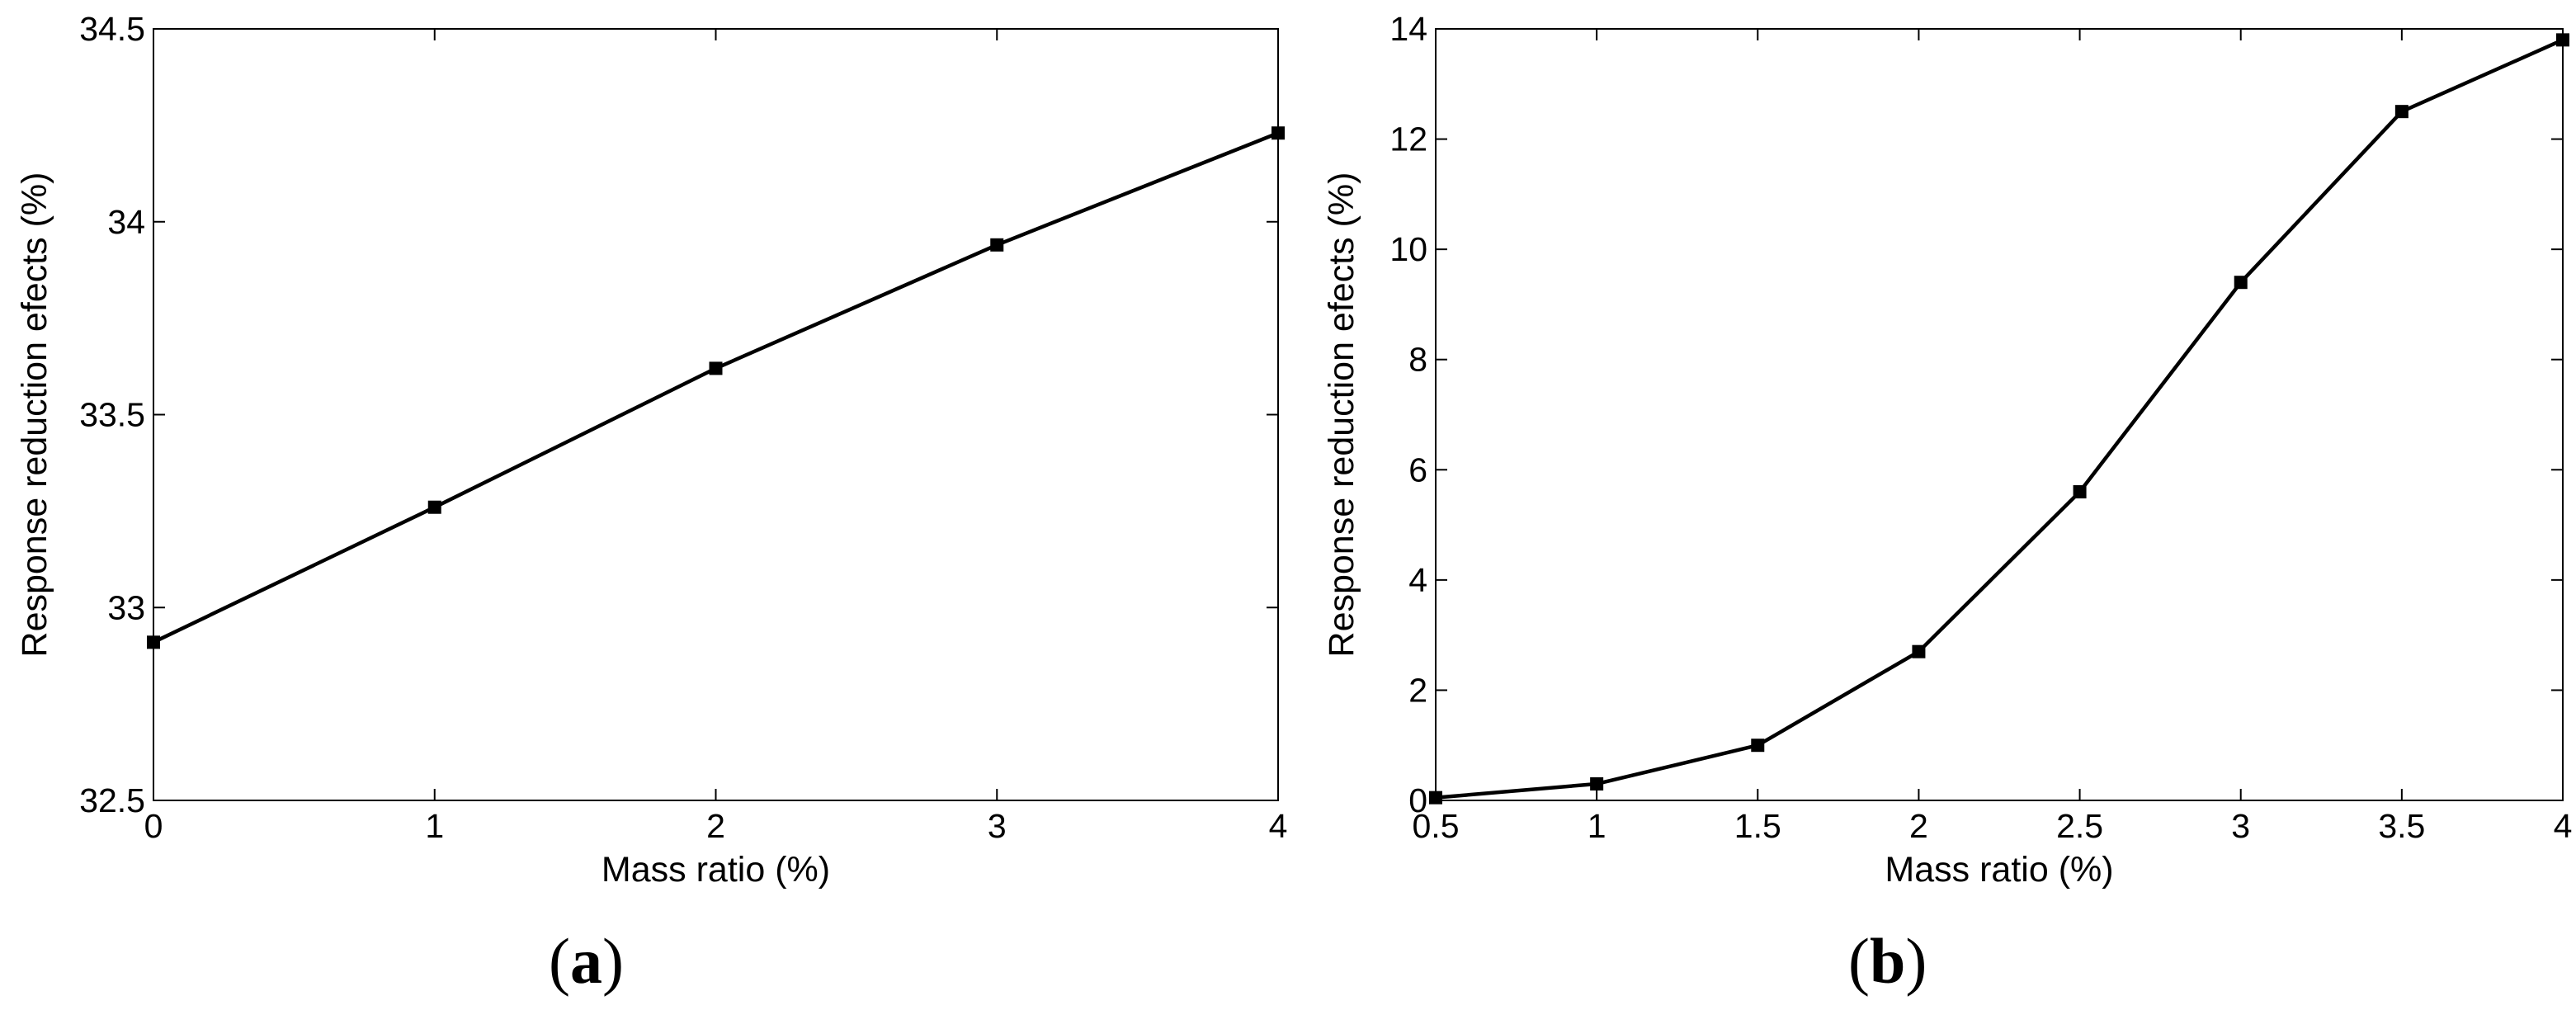 This screenshot has width=2576, height=1010. Describe the element at coordinates (1417, 360) in the screenshot. I see `y-tick-label: 8` at that location.